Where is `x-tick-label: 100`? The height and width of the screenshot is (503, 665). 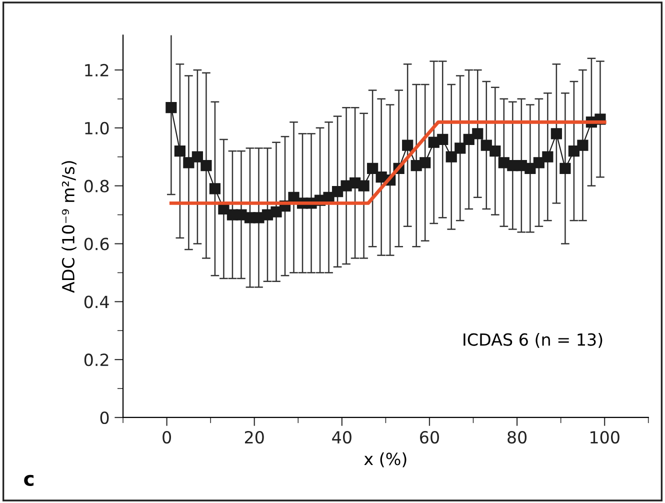
x-tick-label: 100 is located at coordinates (605, 437).